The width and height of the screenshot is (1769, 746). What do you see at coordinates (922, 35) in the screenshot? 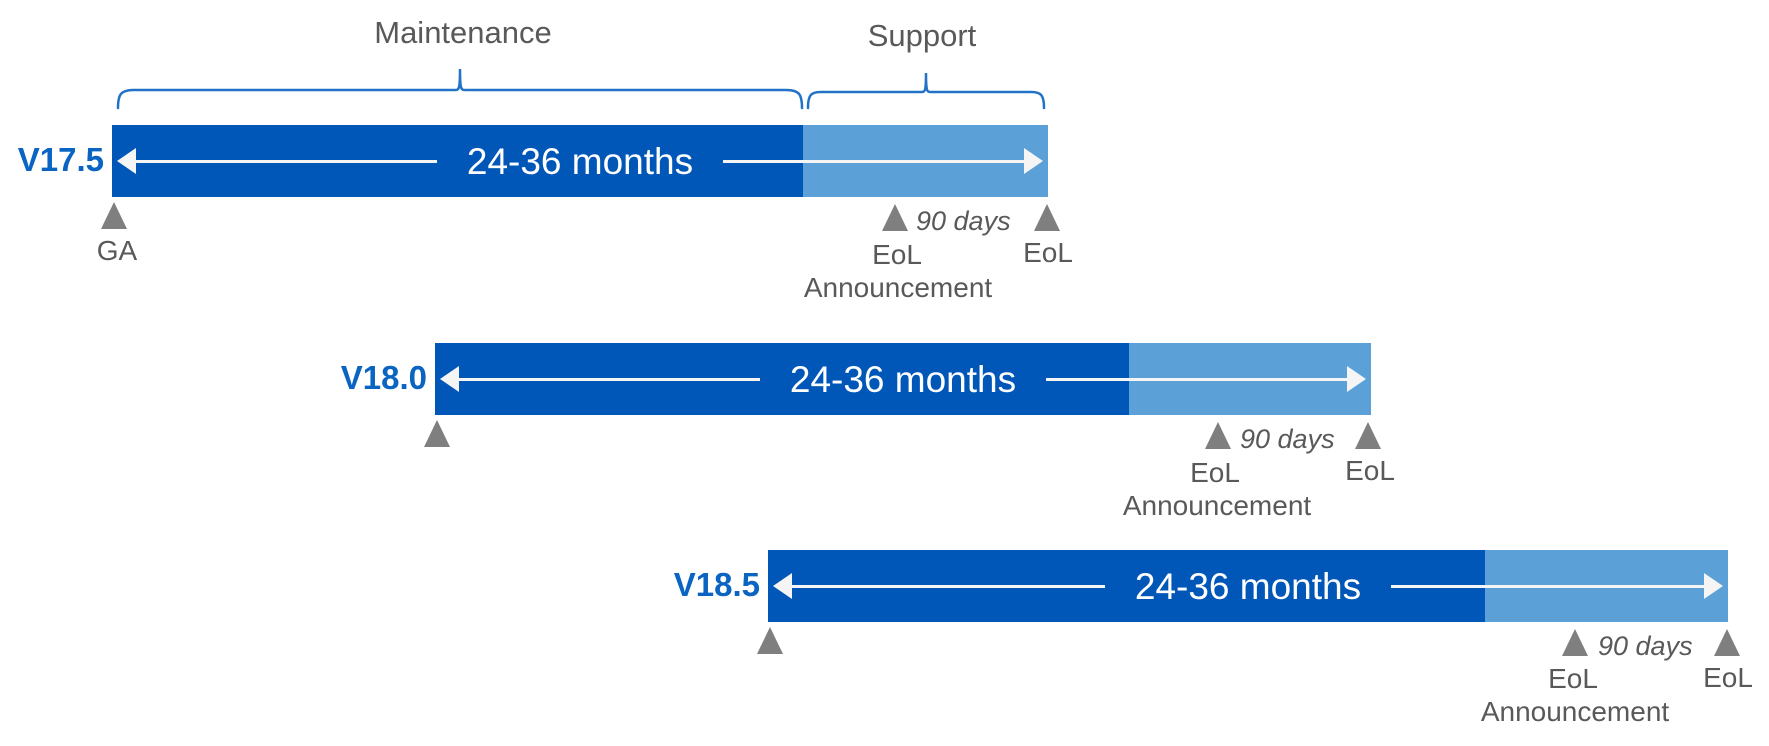
I see `support-label: Support` at bounding box center [922, 35].